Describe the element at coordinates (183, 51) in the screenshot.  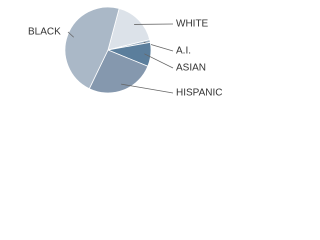
I see `slice-label: A.I.` at that location.